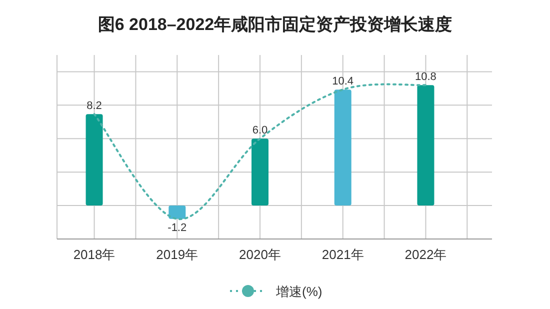 Image resolution: width=550 pixels, height=309 pixels. What do you see at coordinates (343, 254) in the screenshot?
I see `x-tick-label: 2021年` at bounding box center [343, 254].